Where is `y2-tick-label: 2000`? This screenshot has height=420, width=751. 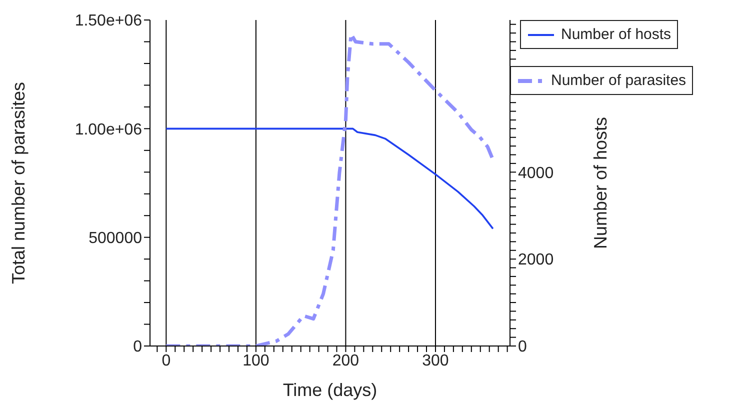
y2-tick-label: 2000 is located at coordinates (536, 260).